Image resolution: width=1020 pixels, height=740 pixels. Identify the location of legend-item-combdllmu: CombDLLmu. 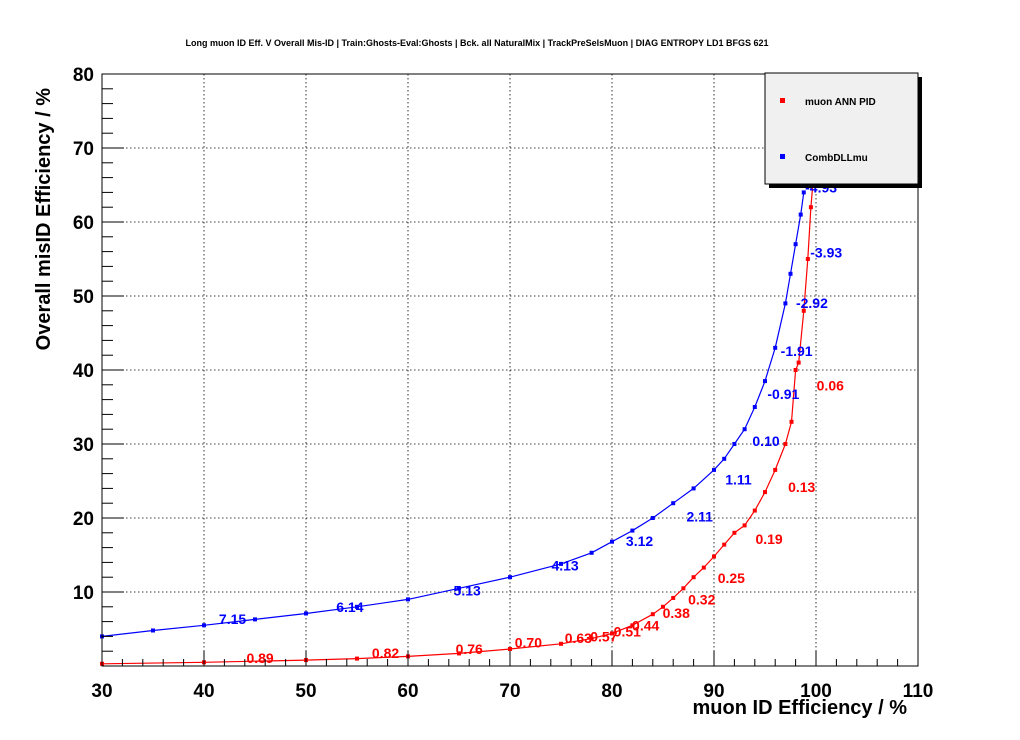
(824, 158).